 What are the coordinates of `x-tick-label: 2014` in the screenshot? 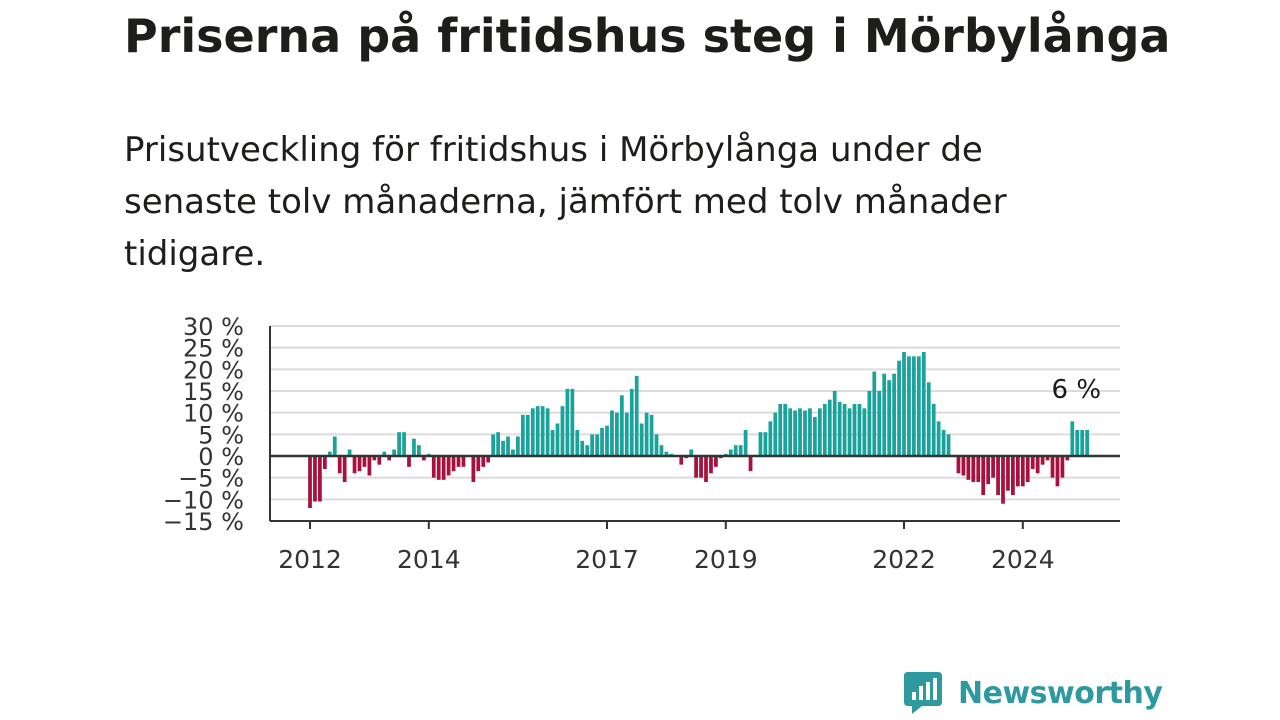 It's located at (429, 559).